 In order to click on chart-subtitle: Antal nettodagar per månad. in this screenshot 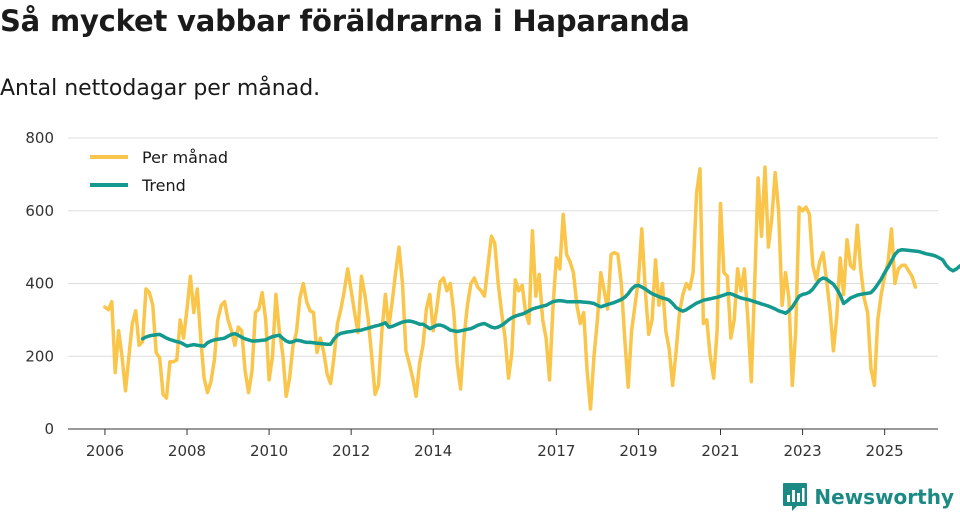, I will do `click(160, 88)`.